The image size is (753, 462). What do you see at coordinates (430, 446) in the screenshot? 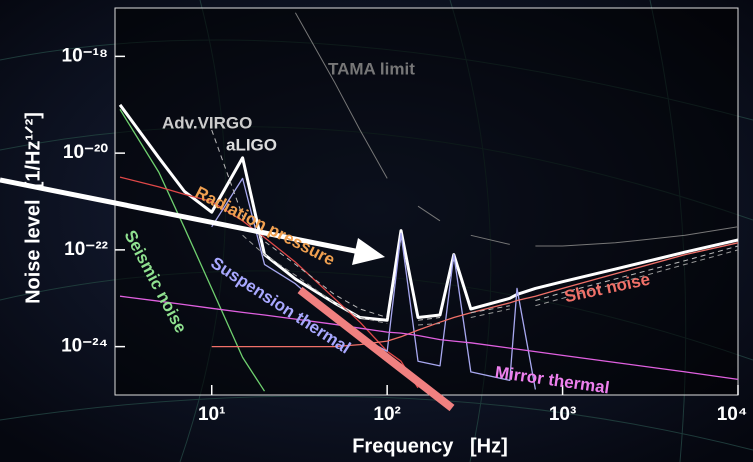
I see `x-axis-label: Frequency [Hz]` at bounding box center [430, 446].